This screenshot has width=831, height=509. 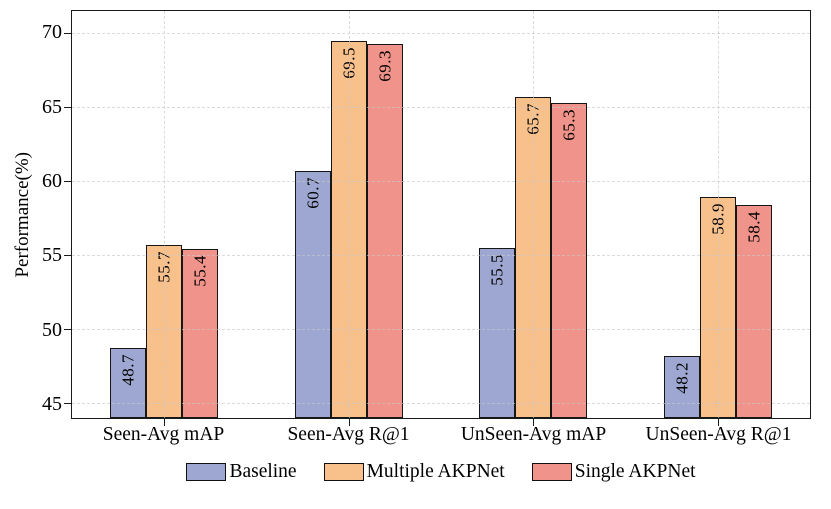 What do you see at coordinates (635, 471) in the screenshot?
I see `legend-label: Single AKPNet` at bounding box center [635, 471].